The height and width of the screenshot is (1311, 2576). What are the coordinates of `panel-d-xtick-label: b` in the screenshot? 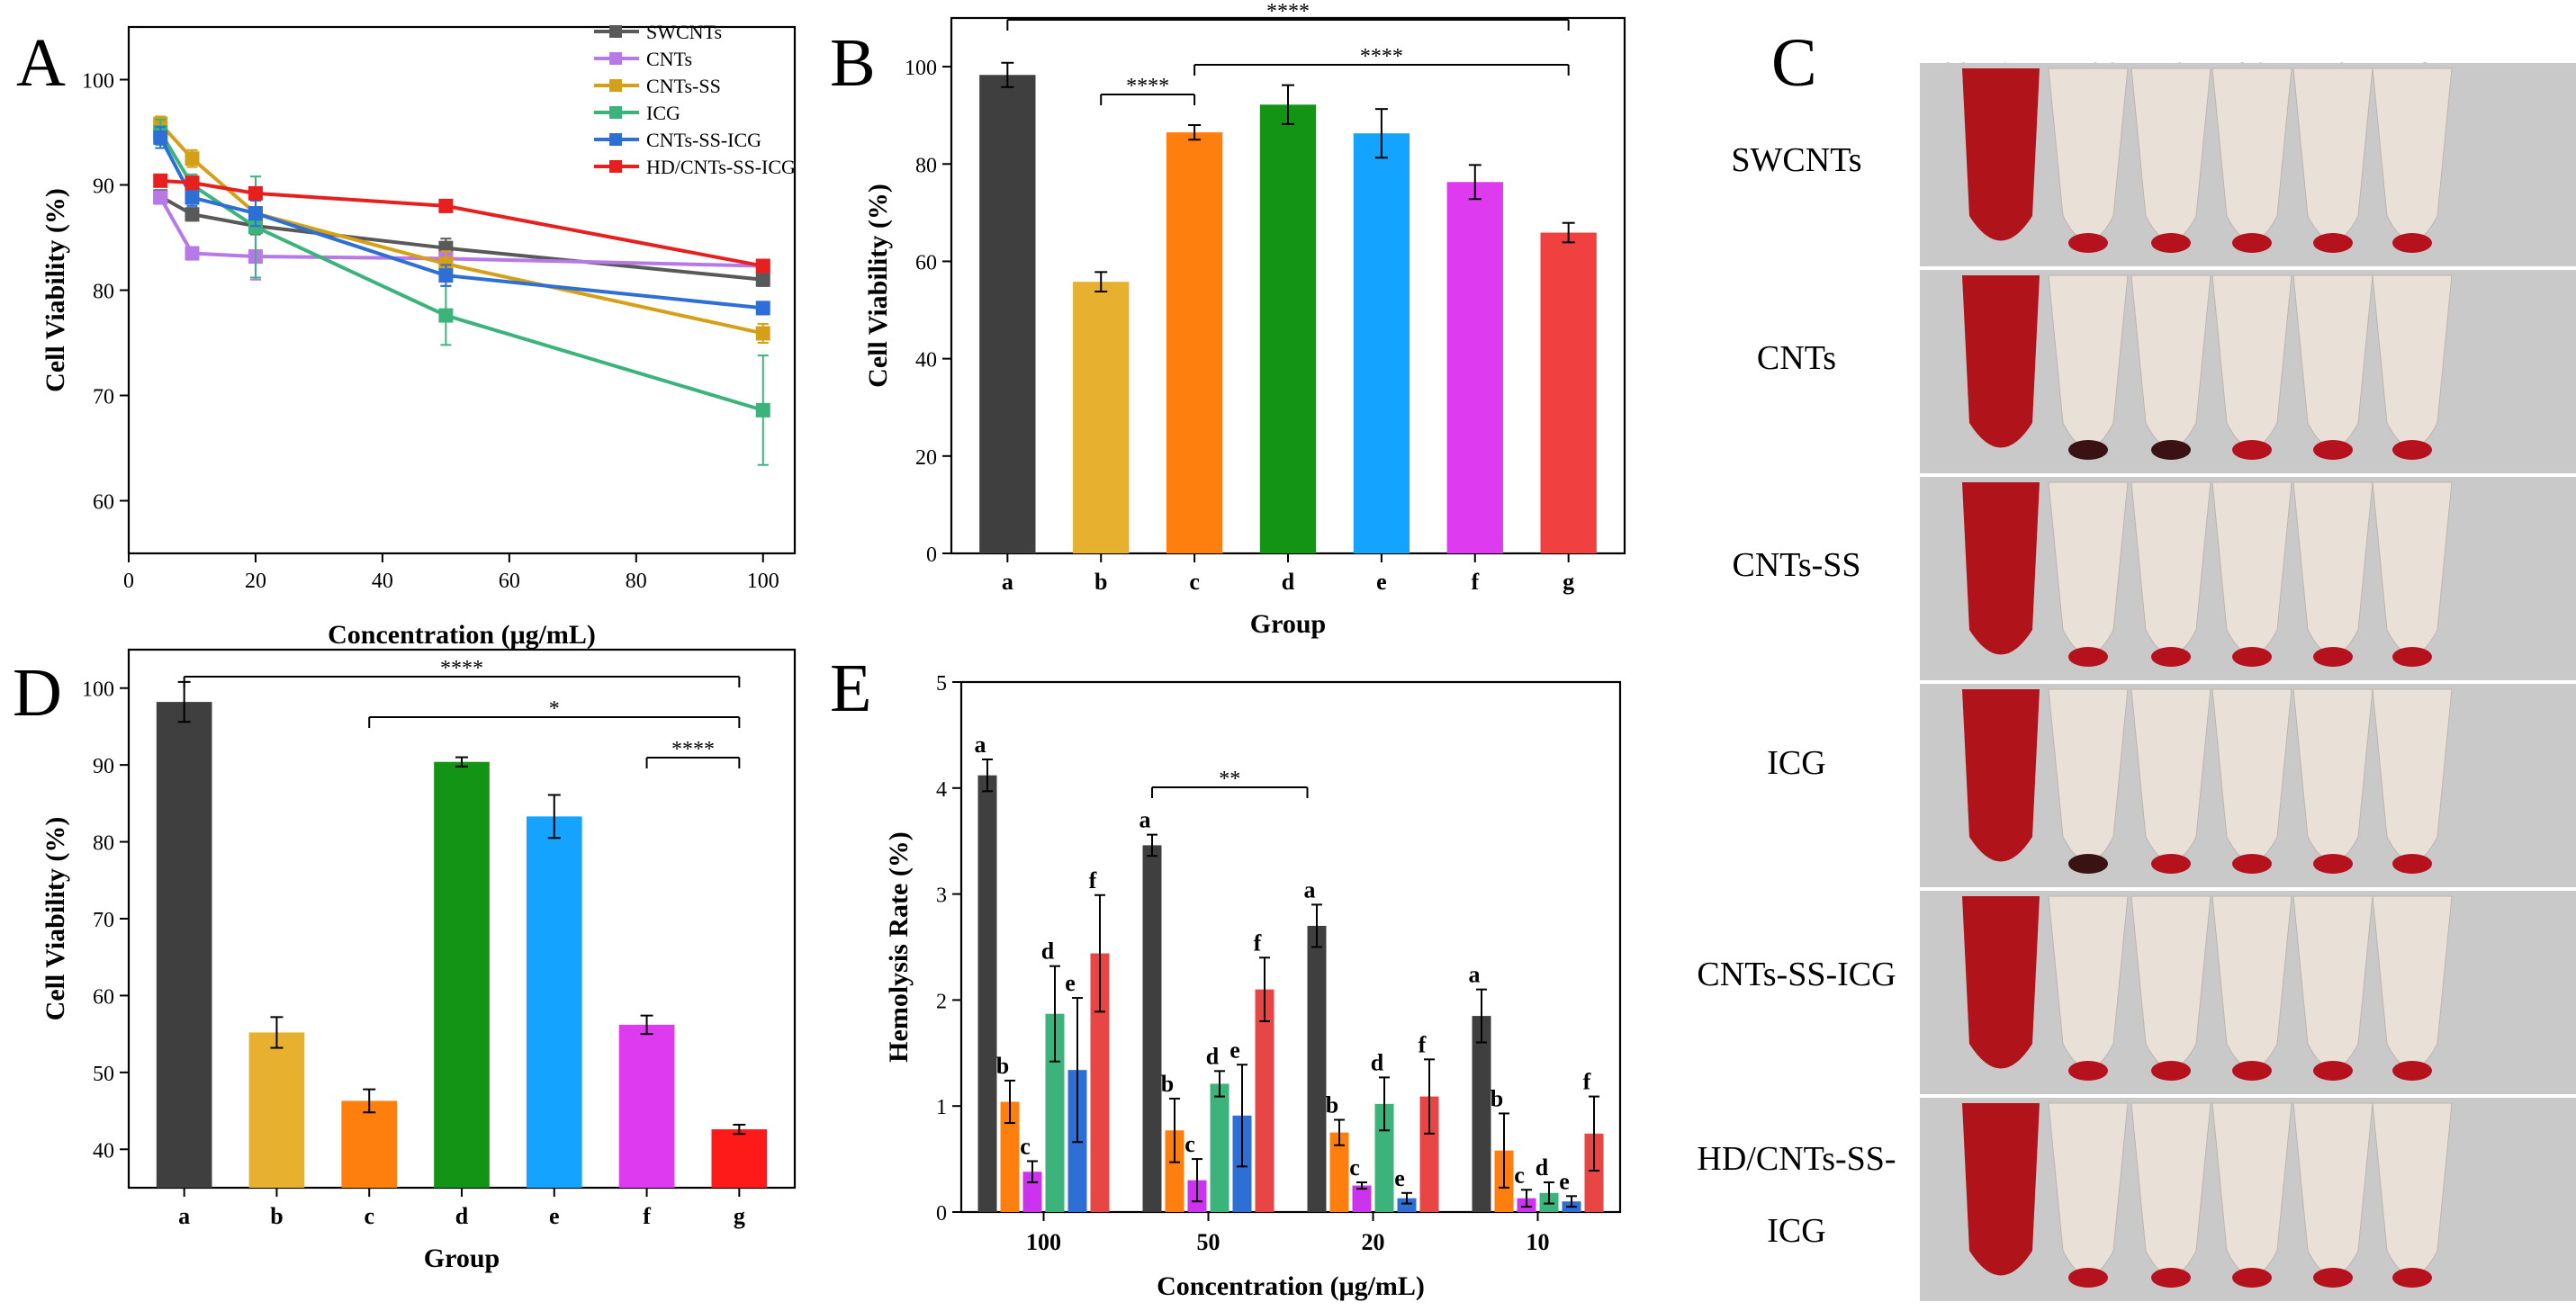 It's located at (276, 1216).